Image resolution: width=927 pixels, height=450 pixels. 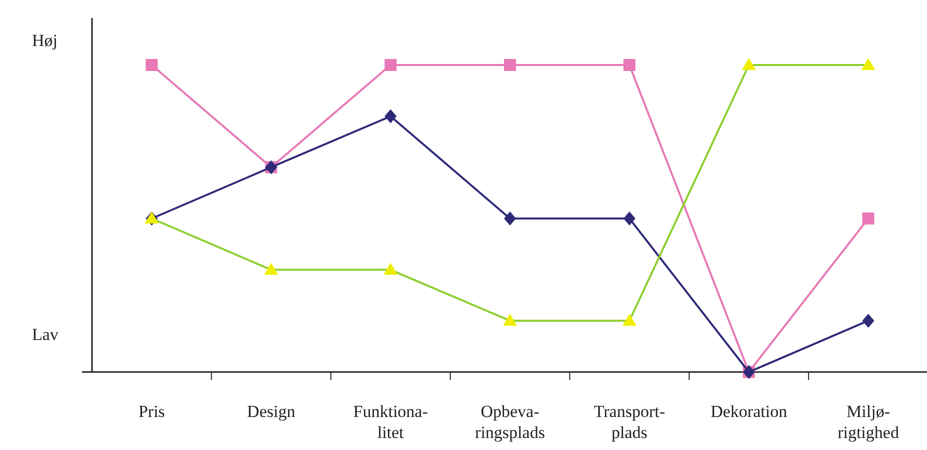 What do you see at coordinates (869, 422) in the screenshot?
I see `x-tick-label: Miljø- rigtighed` at bounding box center [869, 422].